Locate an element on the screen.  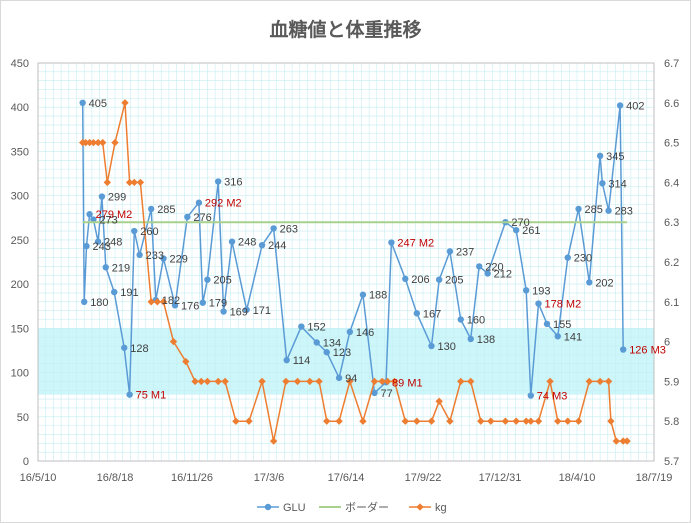
glu-data-label: 276 is located at coordinates (202, 218).